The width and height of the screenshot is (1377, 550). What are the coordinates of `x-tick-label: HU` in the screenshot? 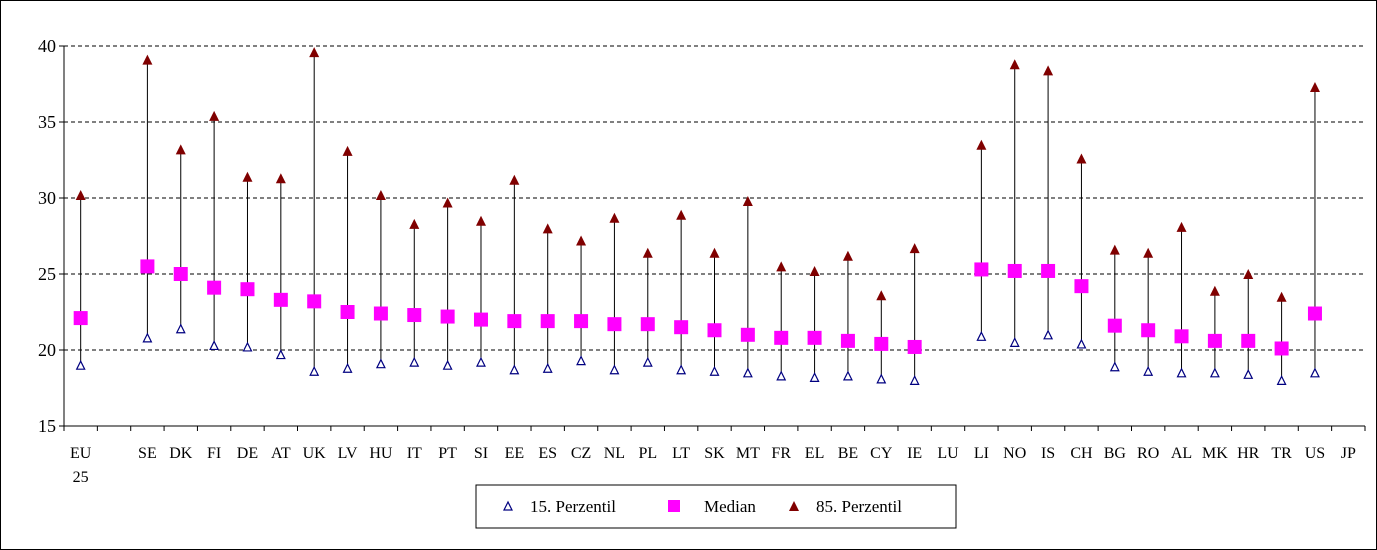 It's located at (381, 453).